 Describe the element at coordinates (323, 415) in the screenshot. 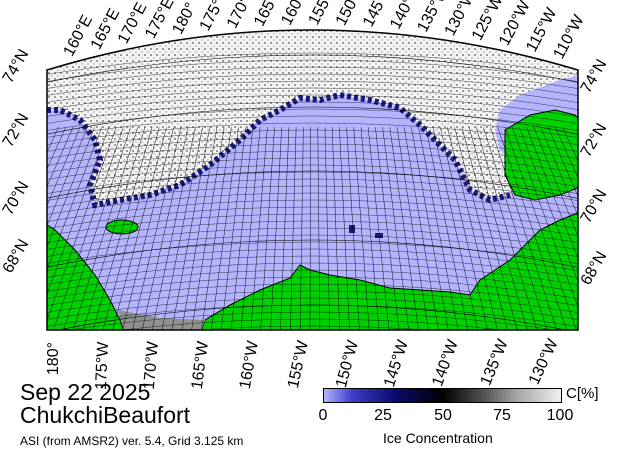

I see `colorbar-tick: 0` at that location.